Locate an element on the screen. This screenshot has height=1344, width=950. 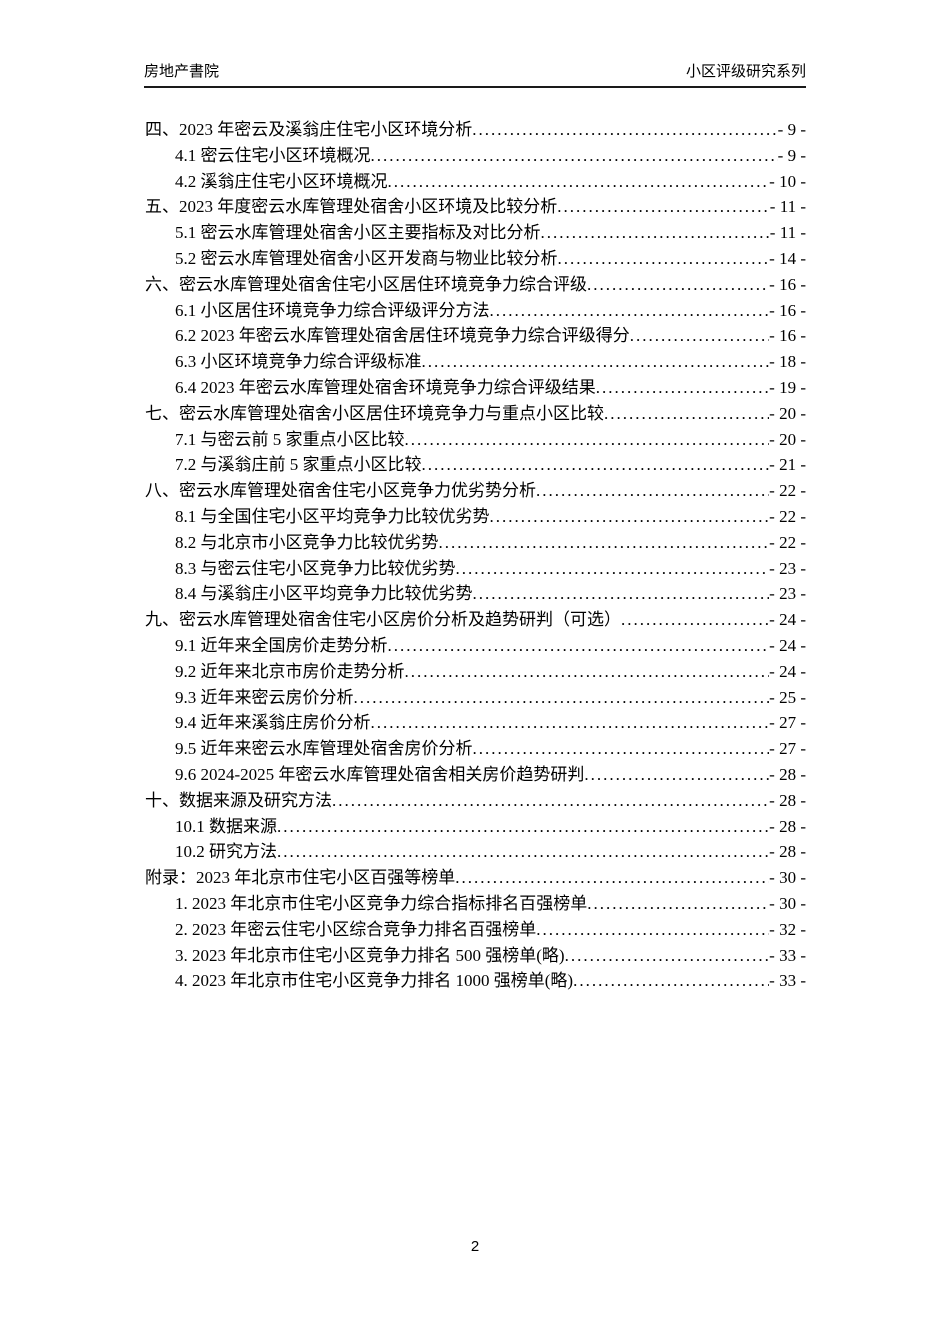
toc-entry: 8.2 与北京市小区竞争力比较优劣势 - 22 - is located at coordinates (475, 543).